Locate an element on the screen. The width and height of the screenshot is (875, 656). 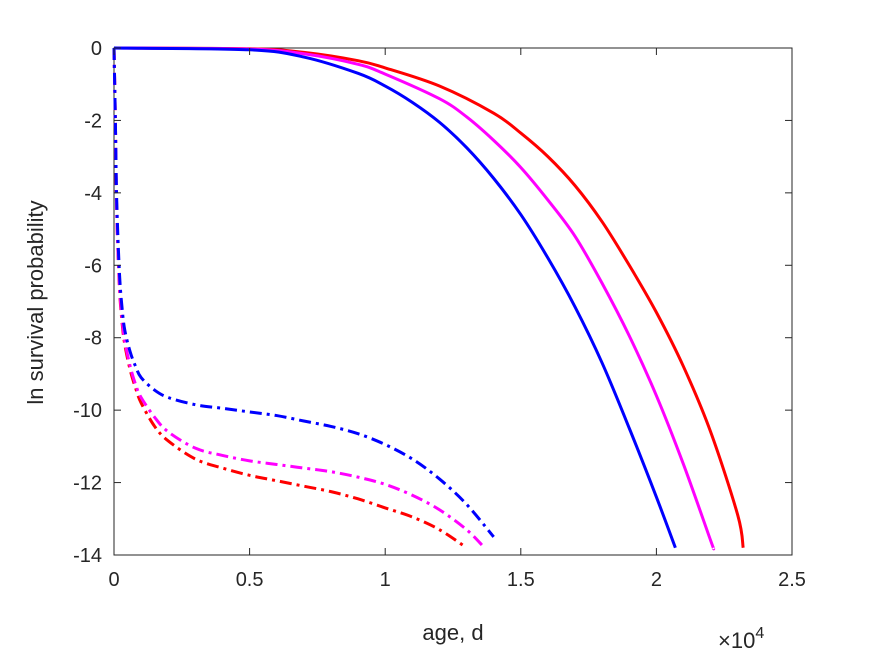
x-tick-label: 2.5 is located at coordinates (792, 580).